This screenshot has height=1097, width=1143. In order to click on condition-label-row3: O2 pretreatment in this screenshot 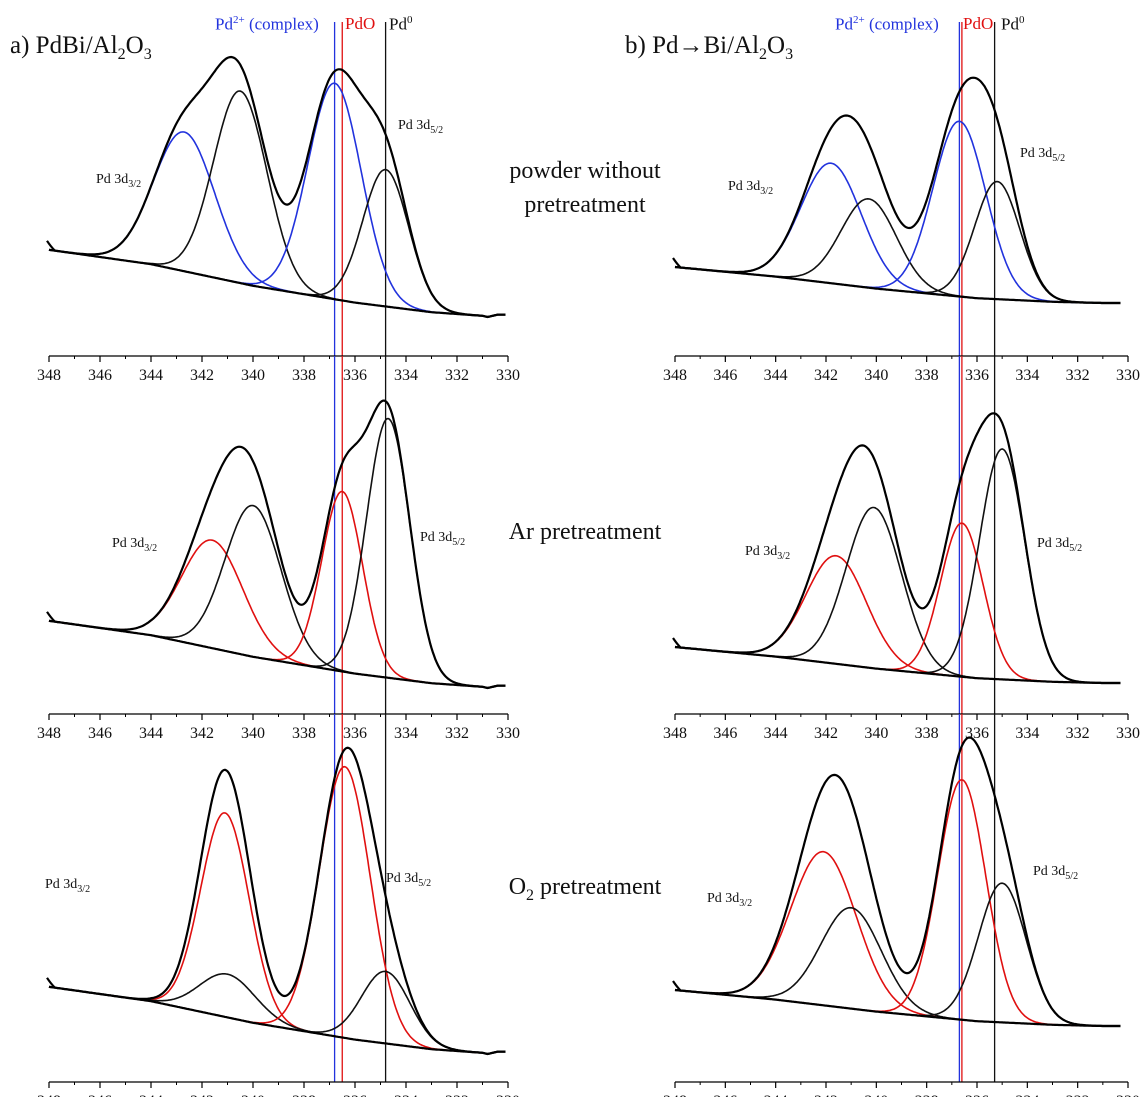, I will do `click(585, 891)`.